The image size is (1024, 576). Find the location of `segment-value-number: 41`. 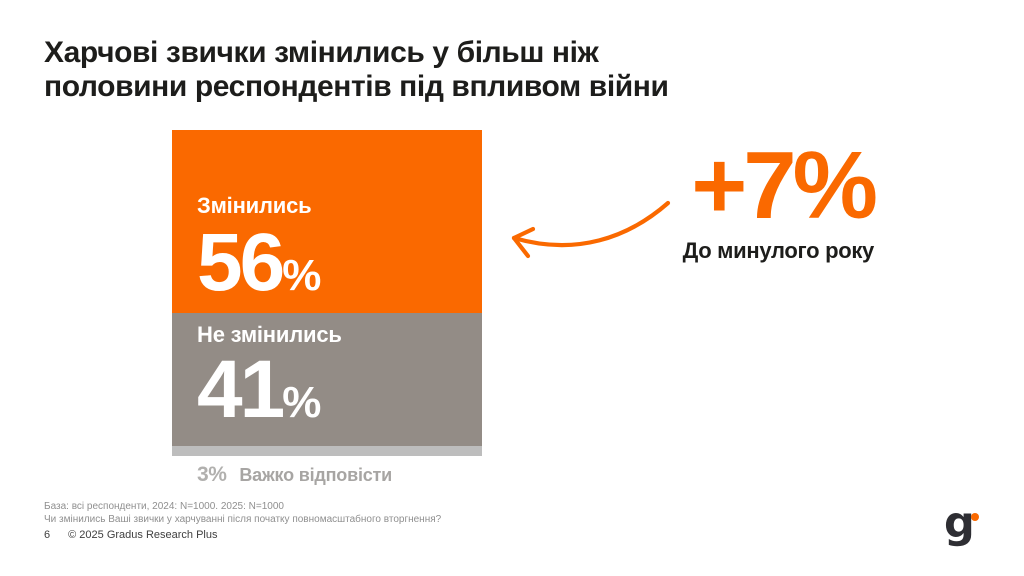

segment-value-number: 41 is located at coordinates (241, 389).